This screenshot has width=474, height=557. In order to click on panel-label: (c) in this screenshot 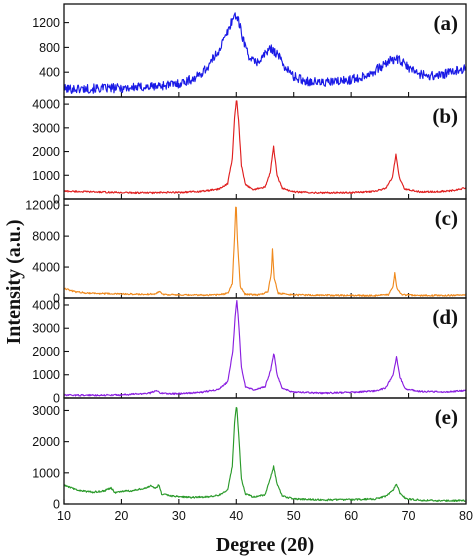, I will do `click(446, 218)`.